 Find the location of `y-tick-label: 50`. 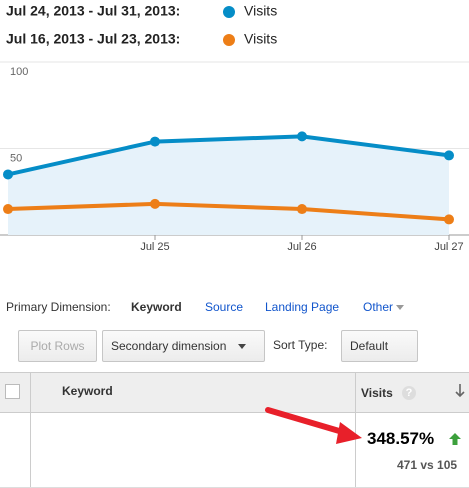

y-tick-label: 50 is located at coordinates (16, 158).